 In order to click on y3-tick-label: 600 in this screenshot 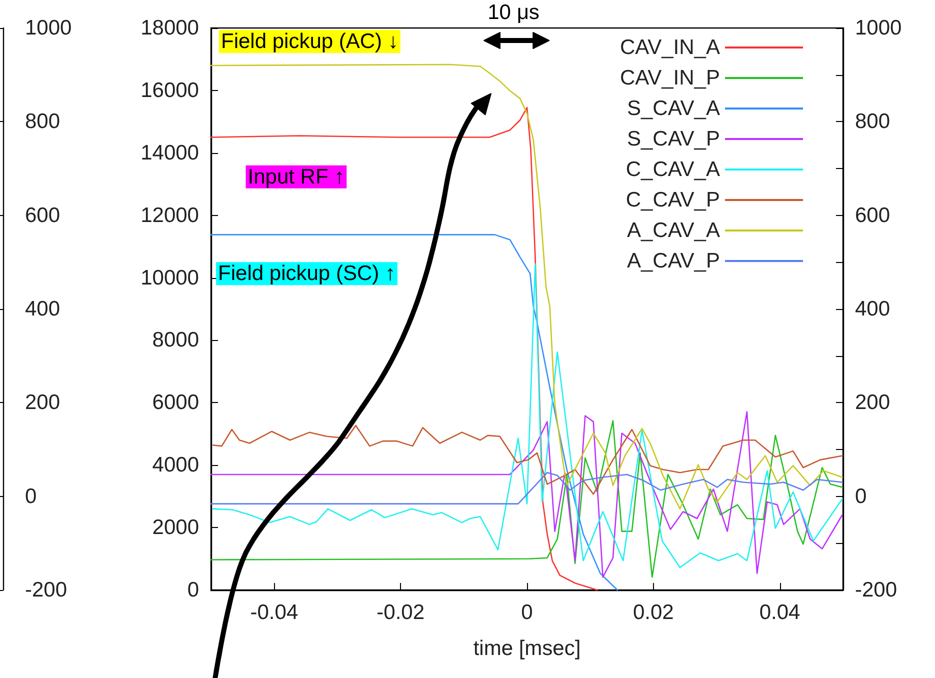, I will do `click(42, 215)`.